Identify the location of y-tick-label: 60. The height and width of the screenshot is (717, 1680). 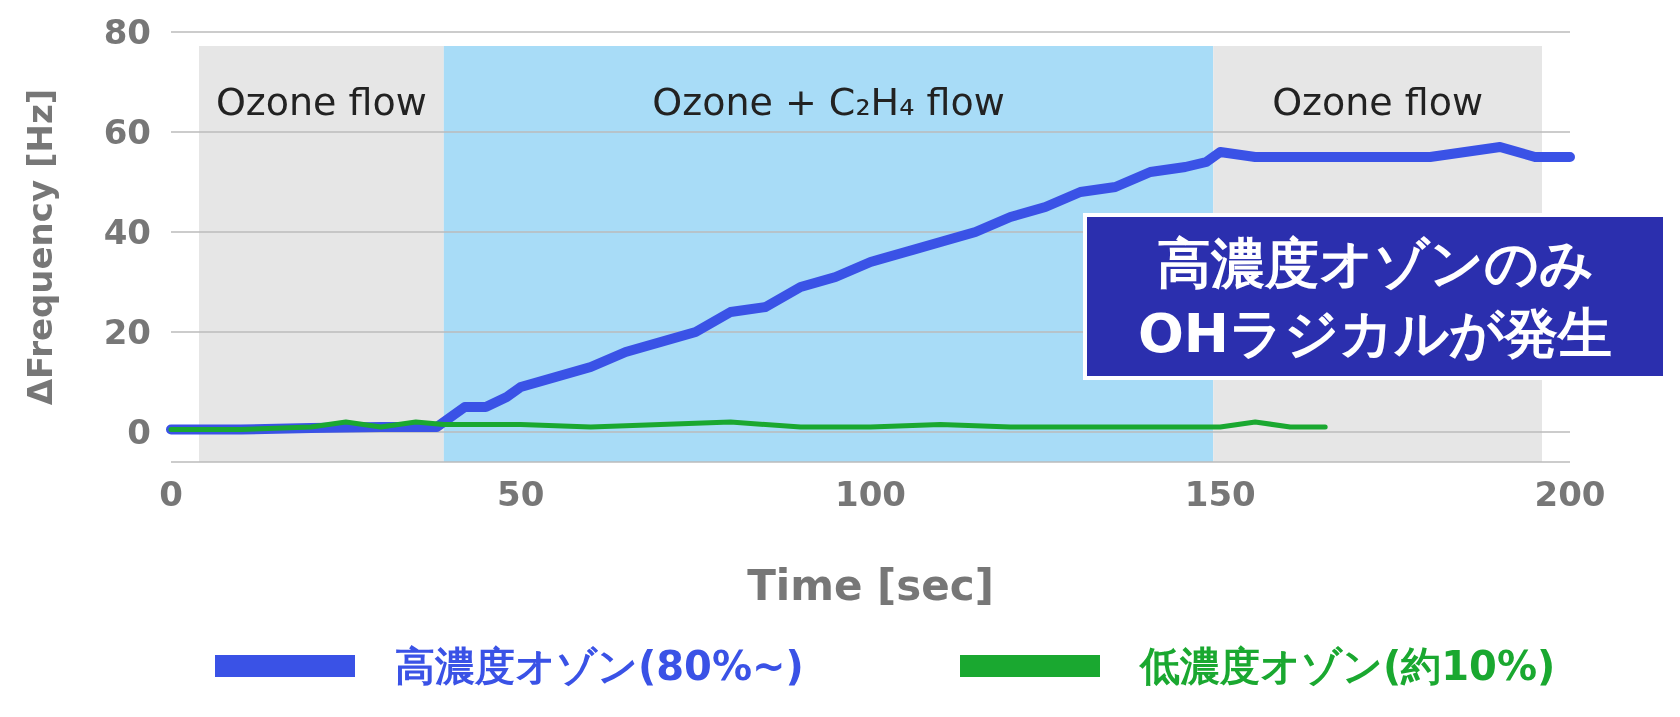
(127, 132).